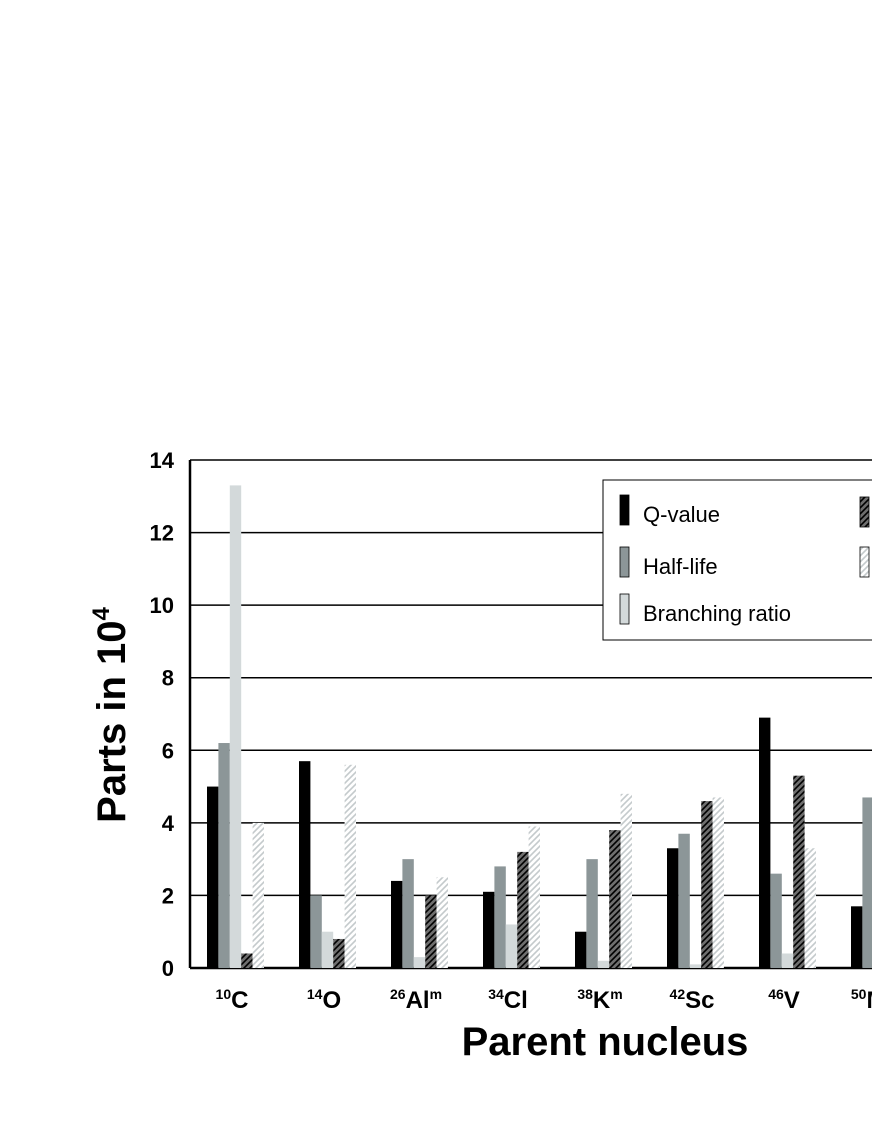 The height and width of the screenshot is (1128, 872). What do you see at coordinates (680, 566) in the screenshot?
I see `legend-label: Half-life` at bounding box center [680, 566].